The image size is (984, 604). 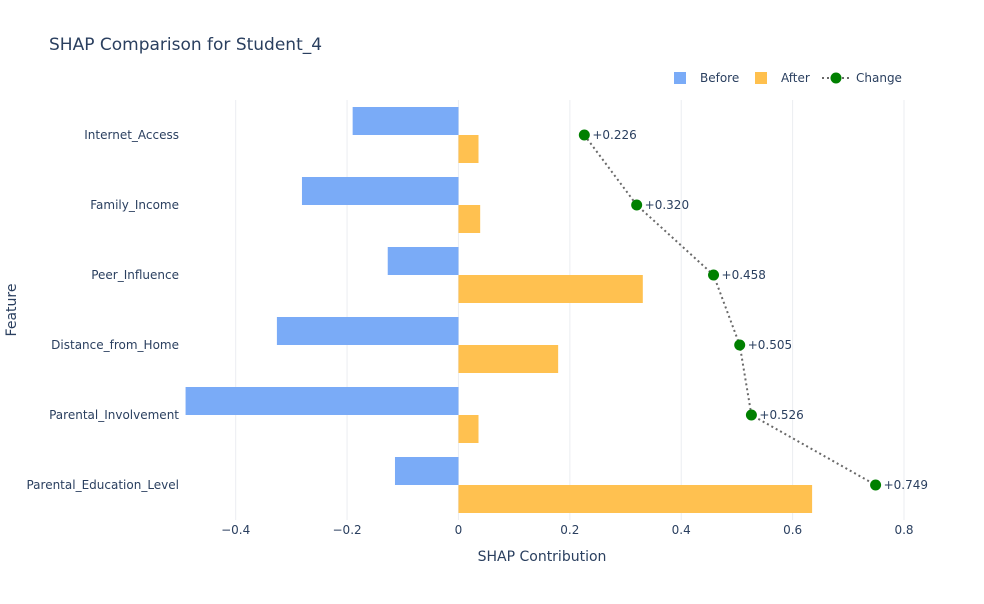 I want to click on legend-item: After, so click(x=782, y=78).